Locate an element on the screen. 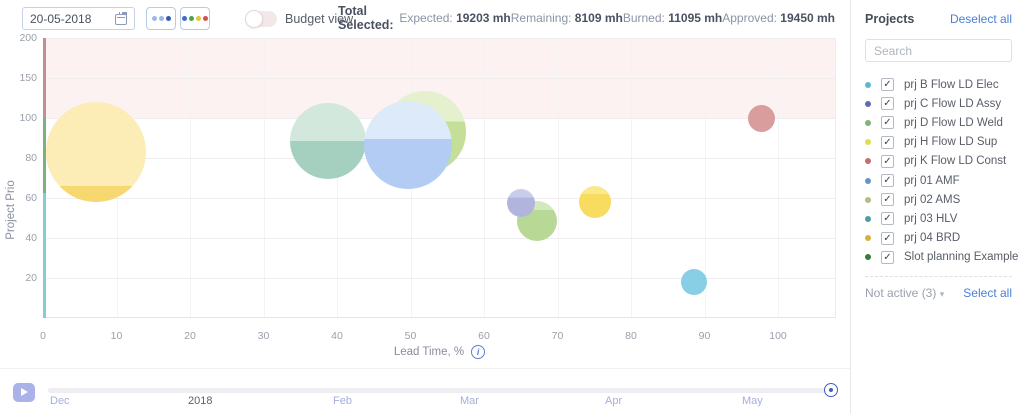 This screenshot has height=414, width=1024. project-list-item: ✓ Slot planning Example is located at coordinates (941, 257).